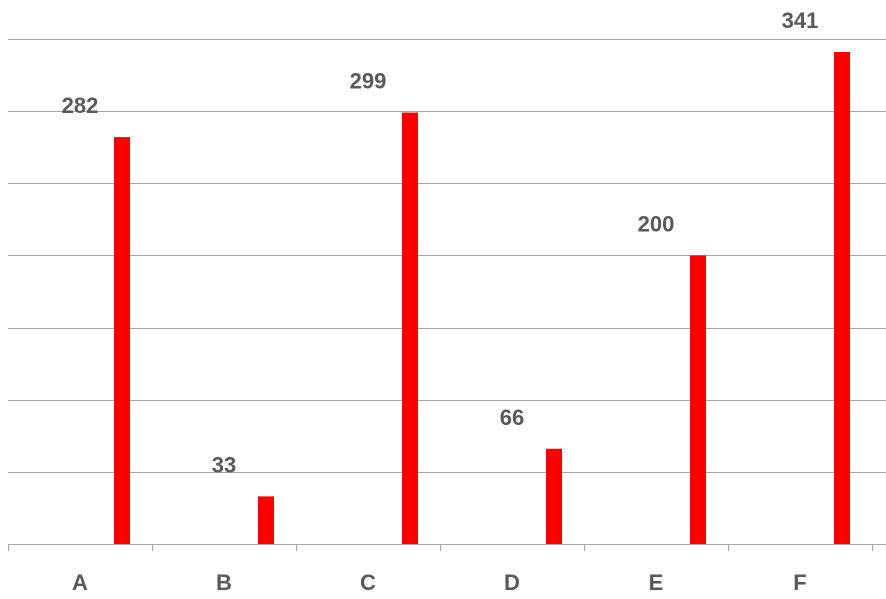  I want to click on x-tick-label-d: D, so click(512, 582).